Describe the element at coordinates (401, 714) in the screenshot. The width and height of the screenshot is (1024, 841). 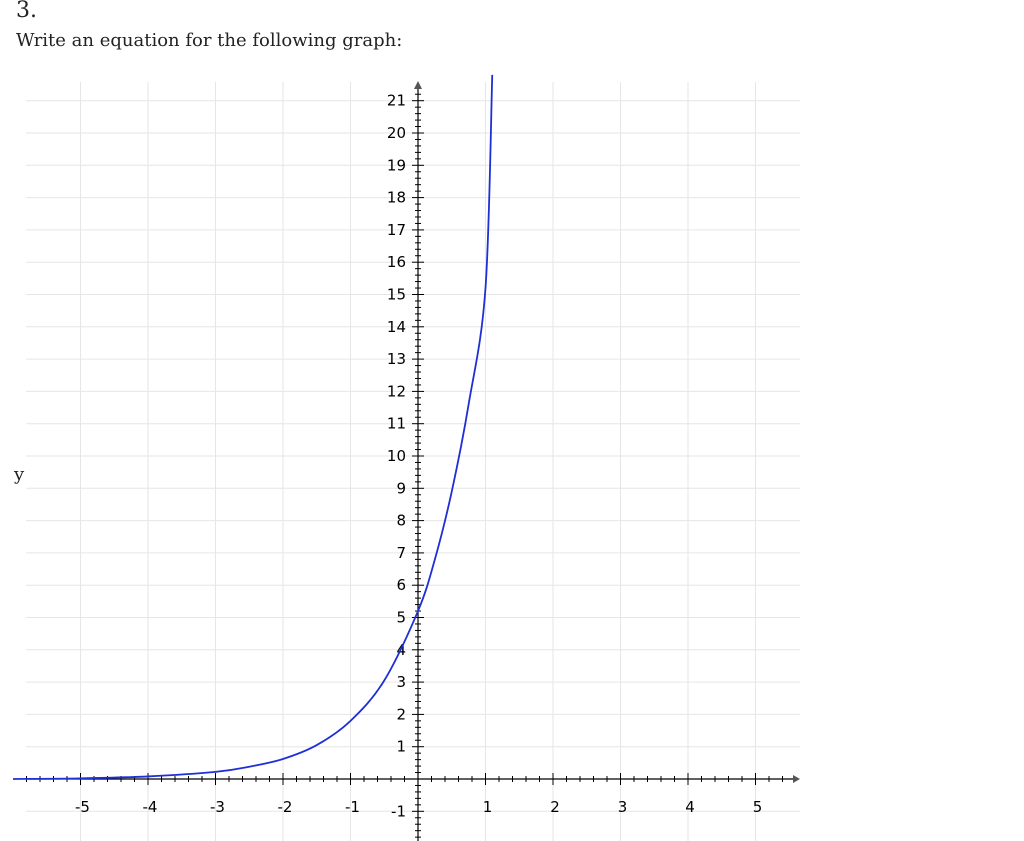
I see `y-tick-label: 2` at that location.